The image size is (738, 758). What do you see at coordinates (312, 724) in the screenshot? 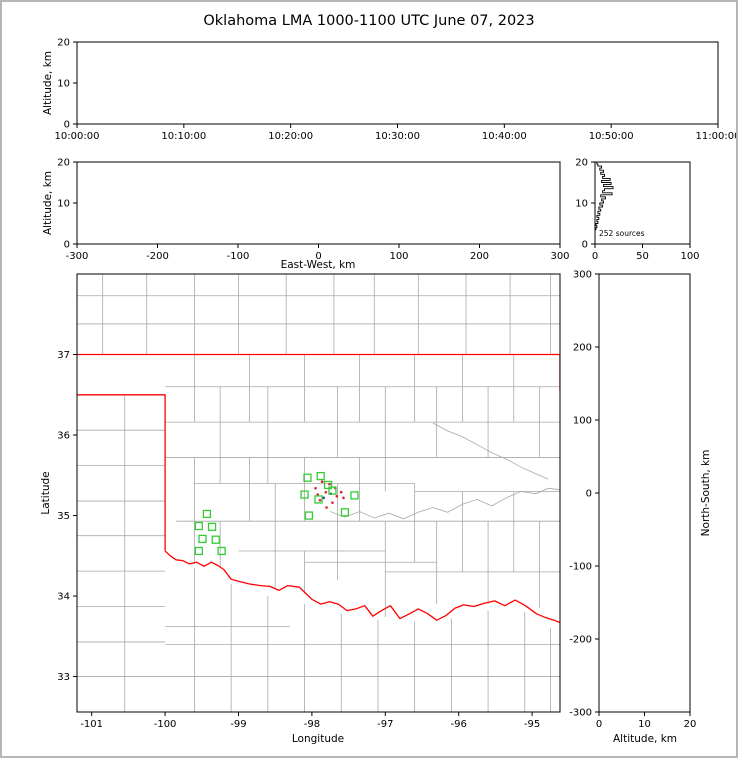
I see `x-tick-label: -98` at bounding box center [312, 724].